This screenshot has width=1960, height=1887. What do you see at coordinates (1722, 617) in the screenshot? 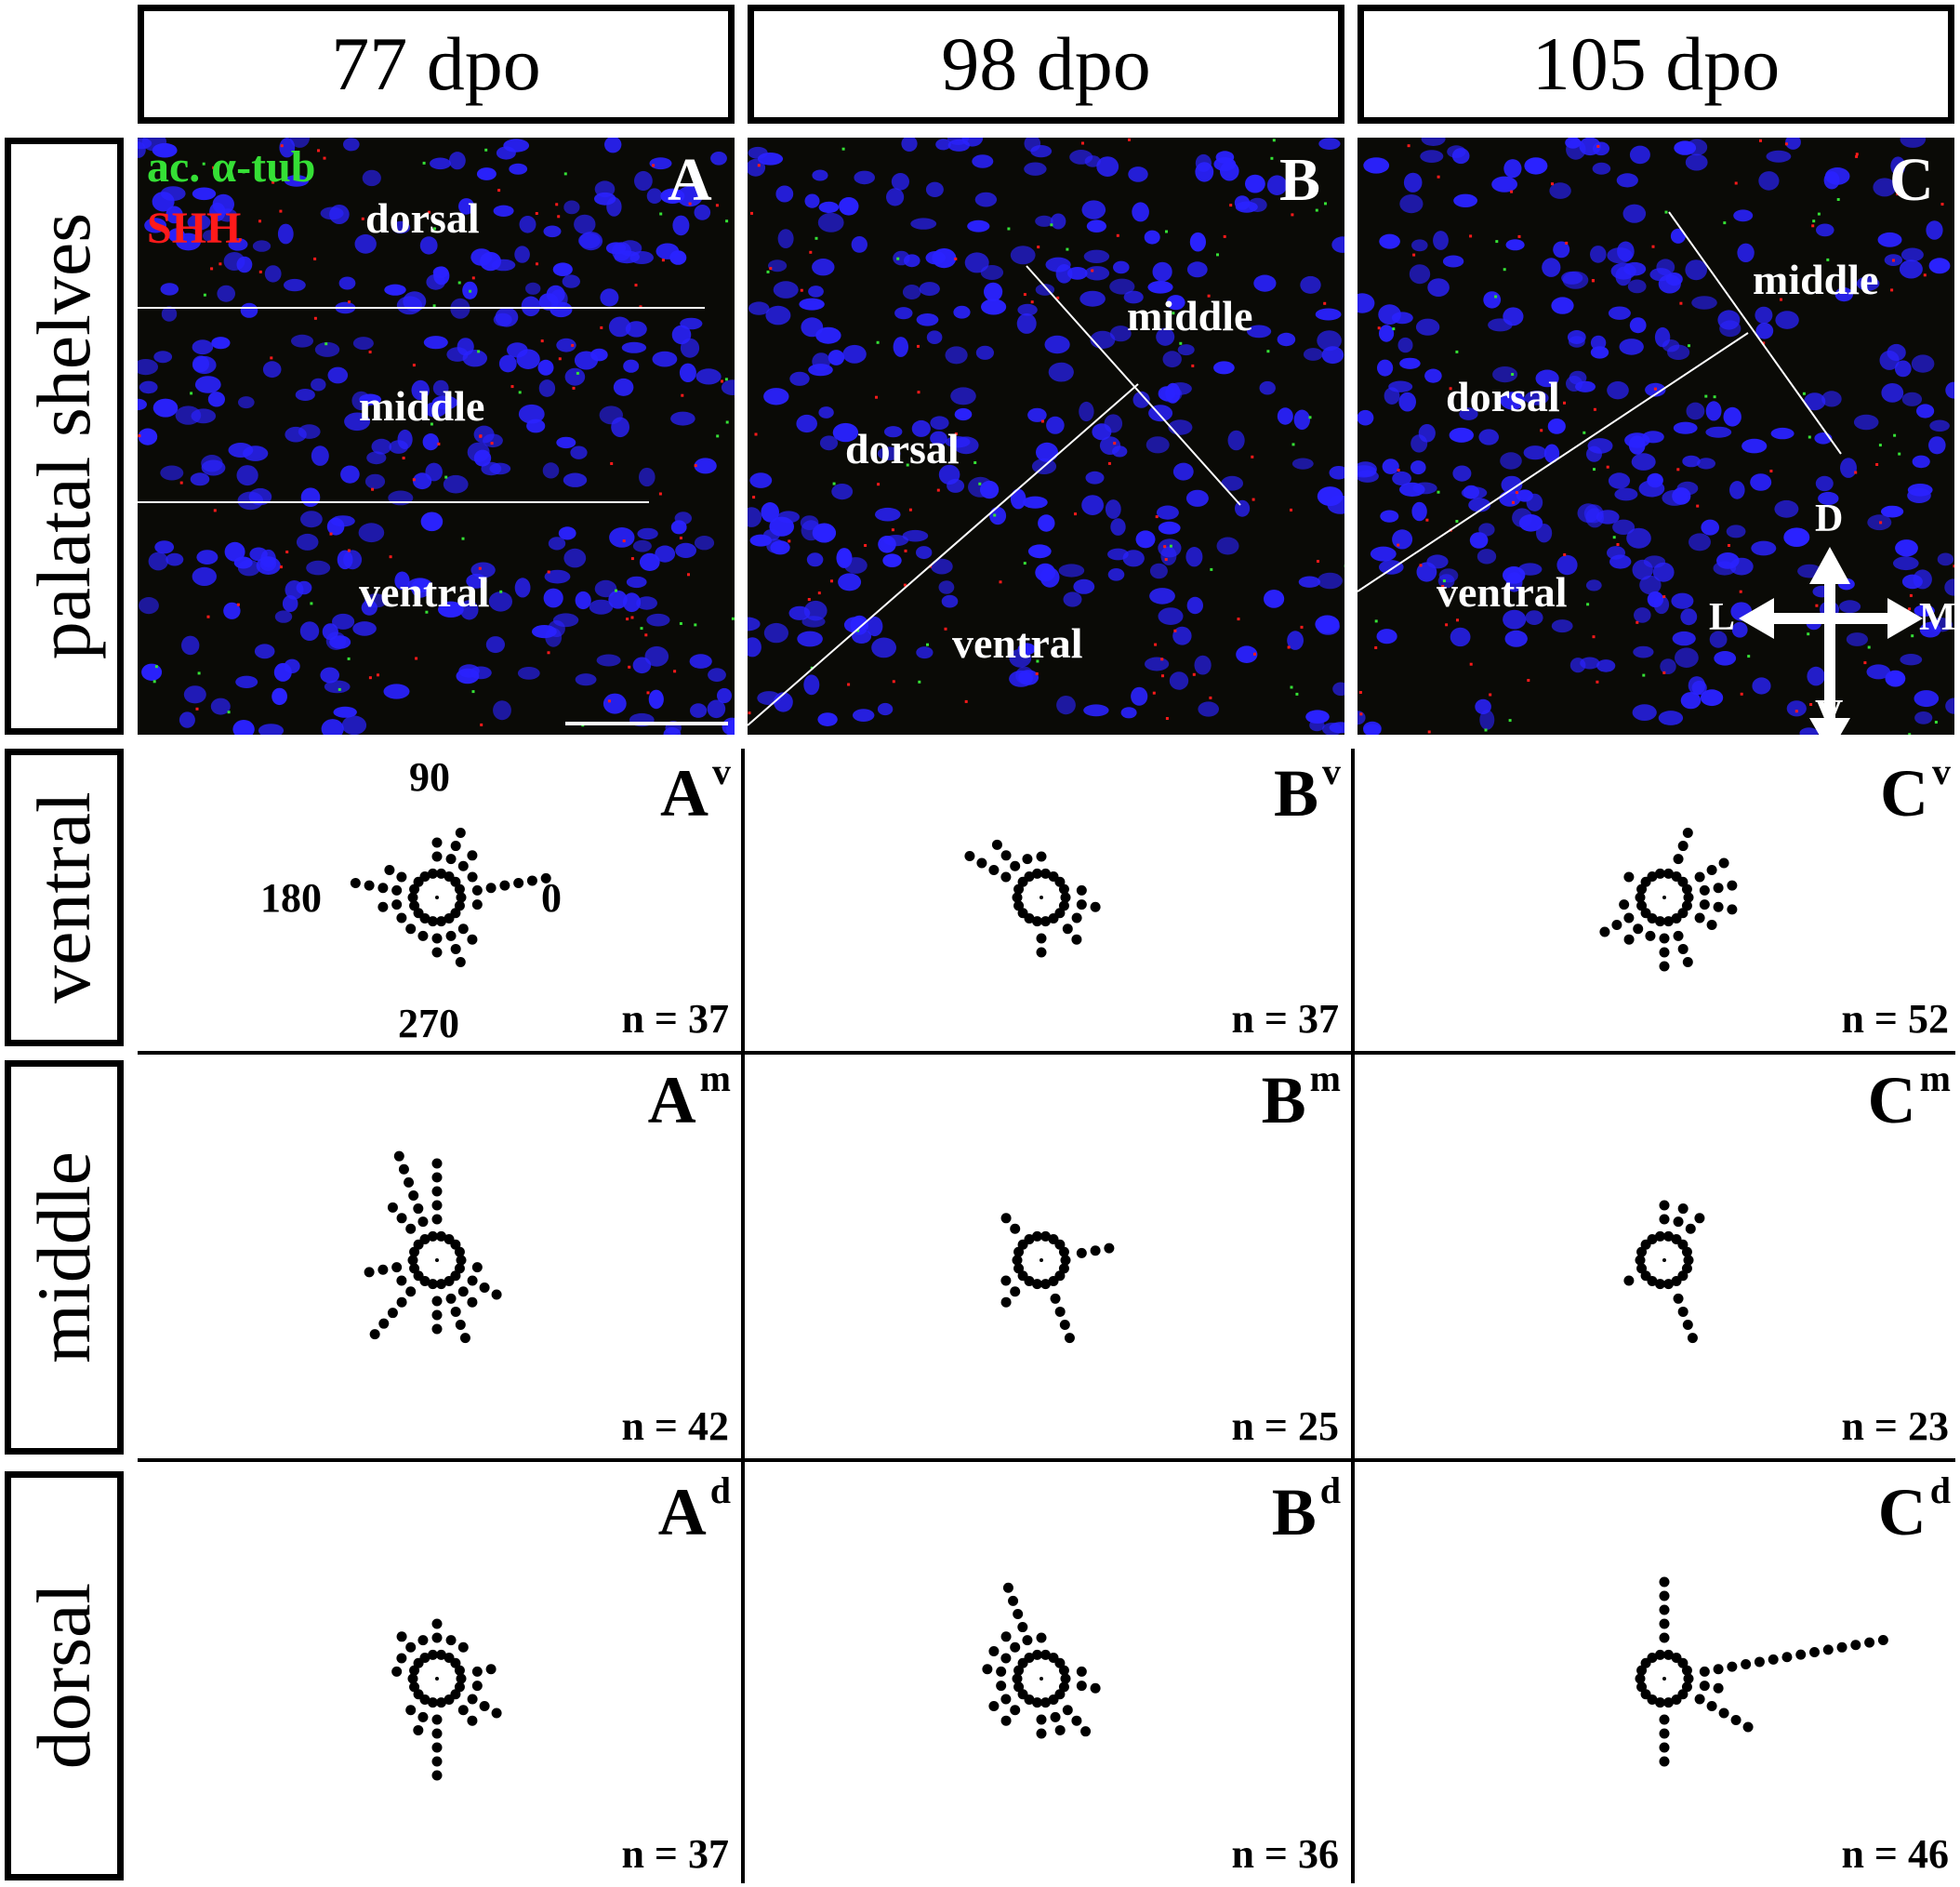
I see `axis-label-lateral: L` at bounding box center [1722, 617].